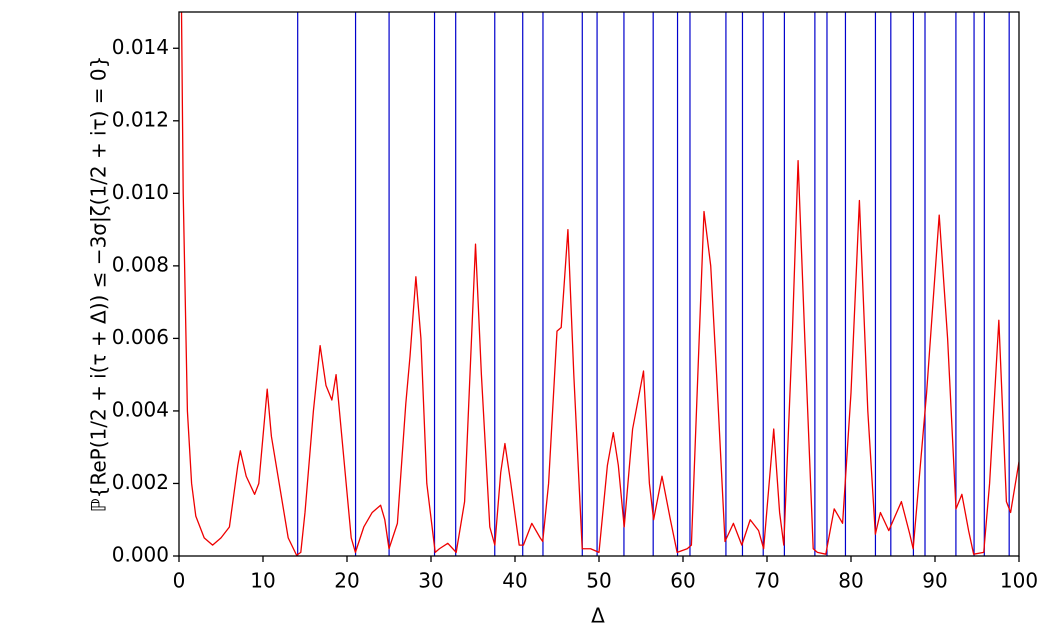 The height and width of the screenshot is (635, 1046). What do you see at coordinates (1019, 581) in the screenshot?
I see `x-tick-label: 100` at bounding box center [1019, 581].